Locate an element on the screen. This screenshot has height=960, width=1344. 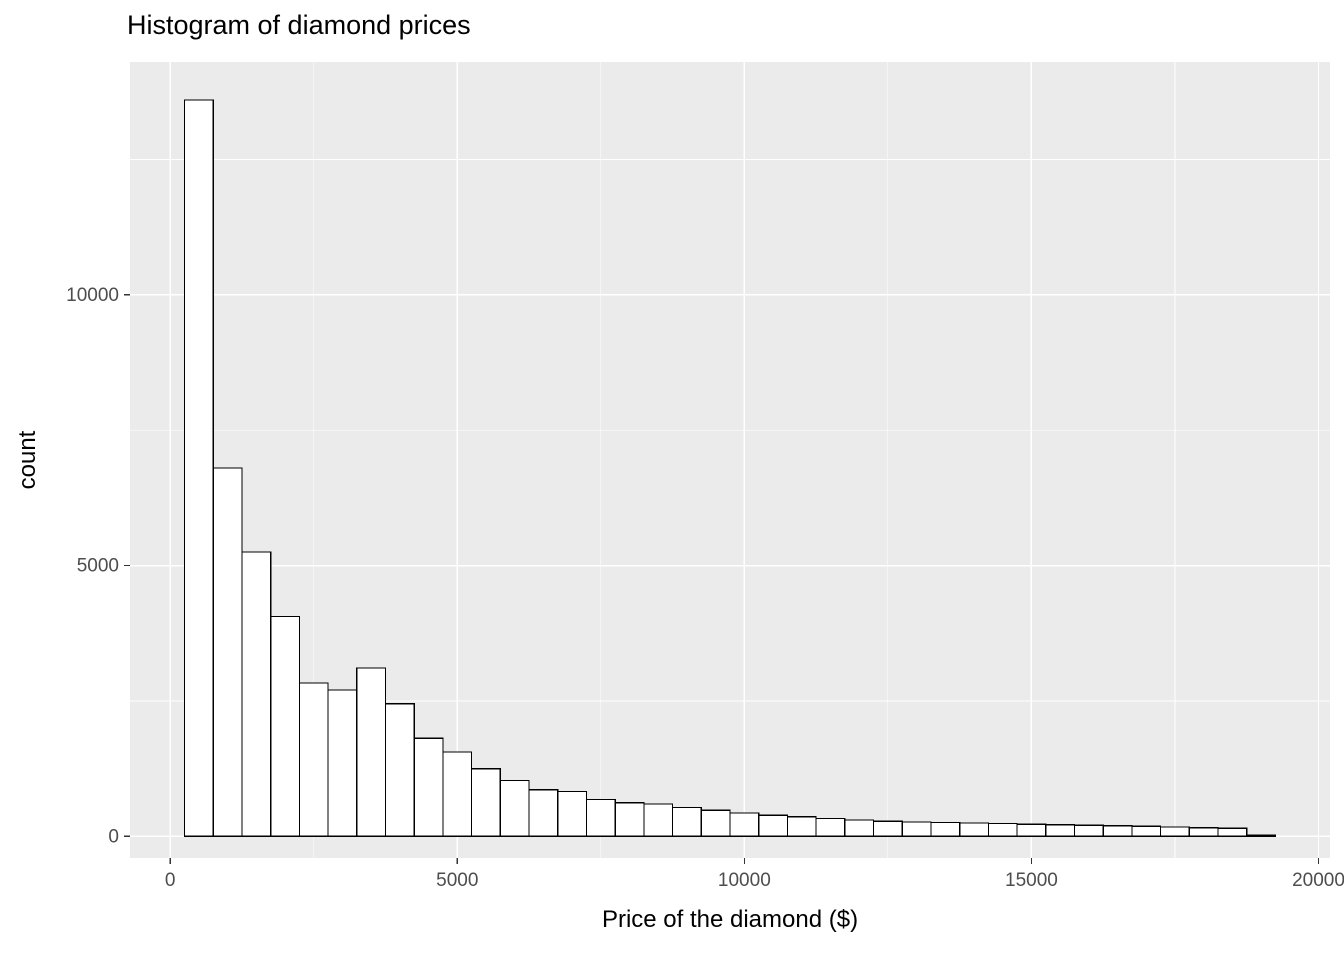
x-tick-label: 0 is located at coordinates (170, 880).